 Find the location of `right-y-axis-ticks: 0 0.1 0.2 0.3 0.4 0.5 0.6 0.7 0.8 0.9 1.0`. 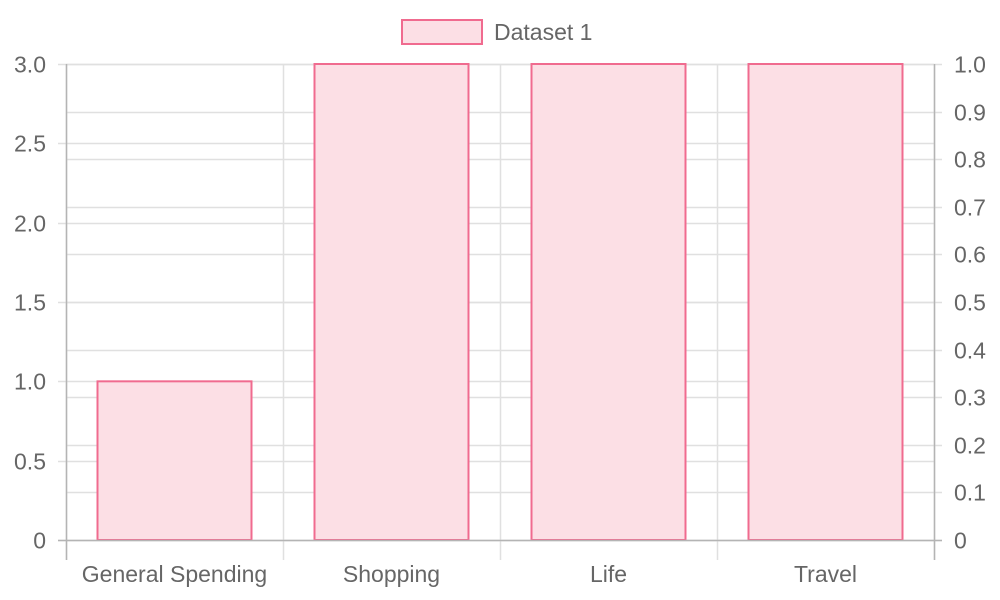

right-y-axis-ticks: 0 0.1 0.2 0.3 0.4 0.5 0.6 0.7 0.8 0.9 1.0 is located at coordinates (970, 303).